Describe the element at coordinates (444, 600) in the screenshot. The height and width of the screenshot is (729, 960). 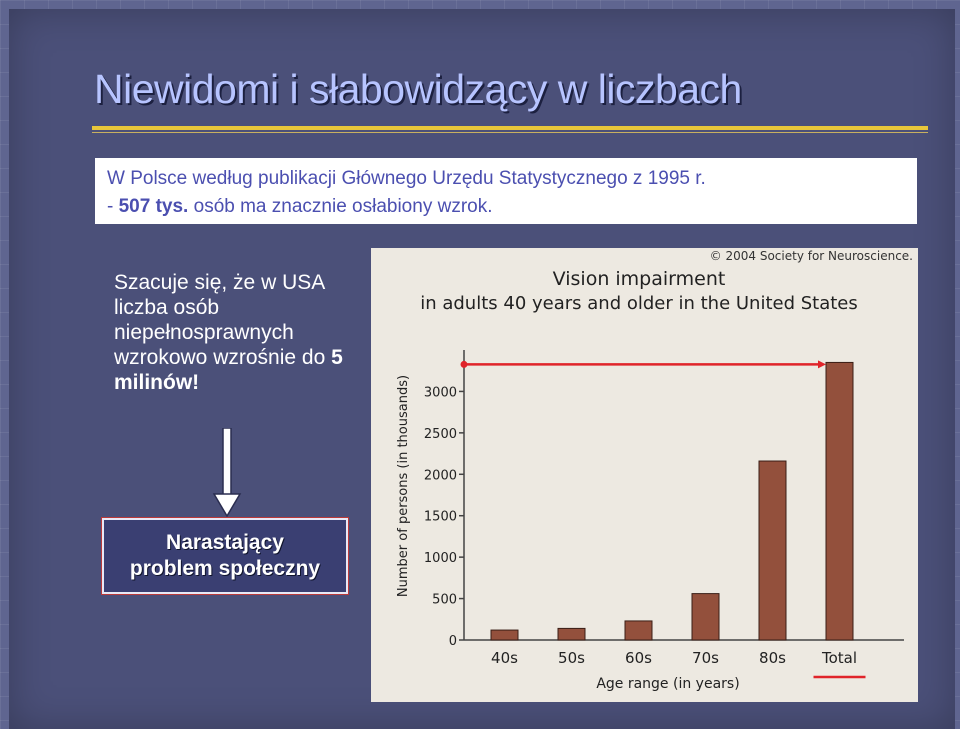
I see `y-tick-label: 500` at that location.